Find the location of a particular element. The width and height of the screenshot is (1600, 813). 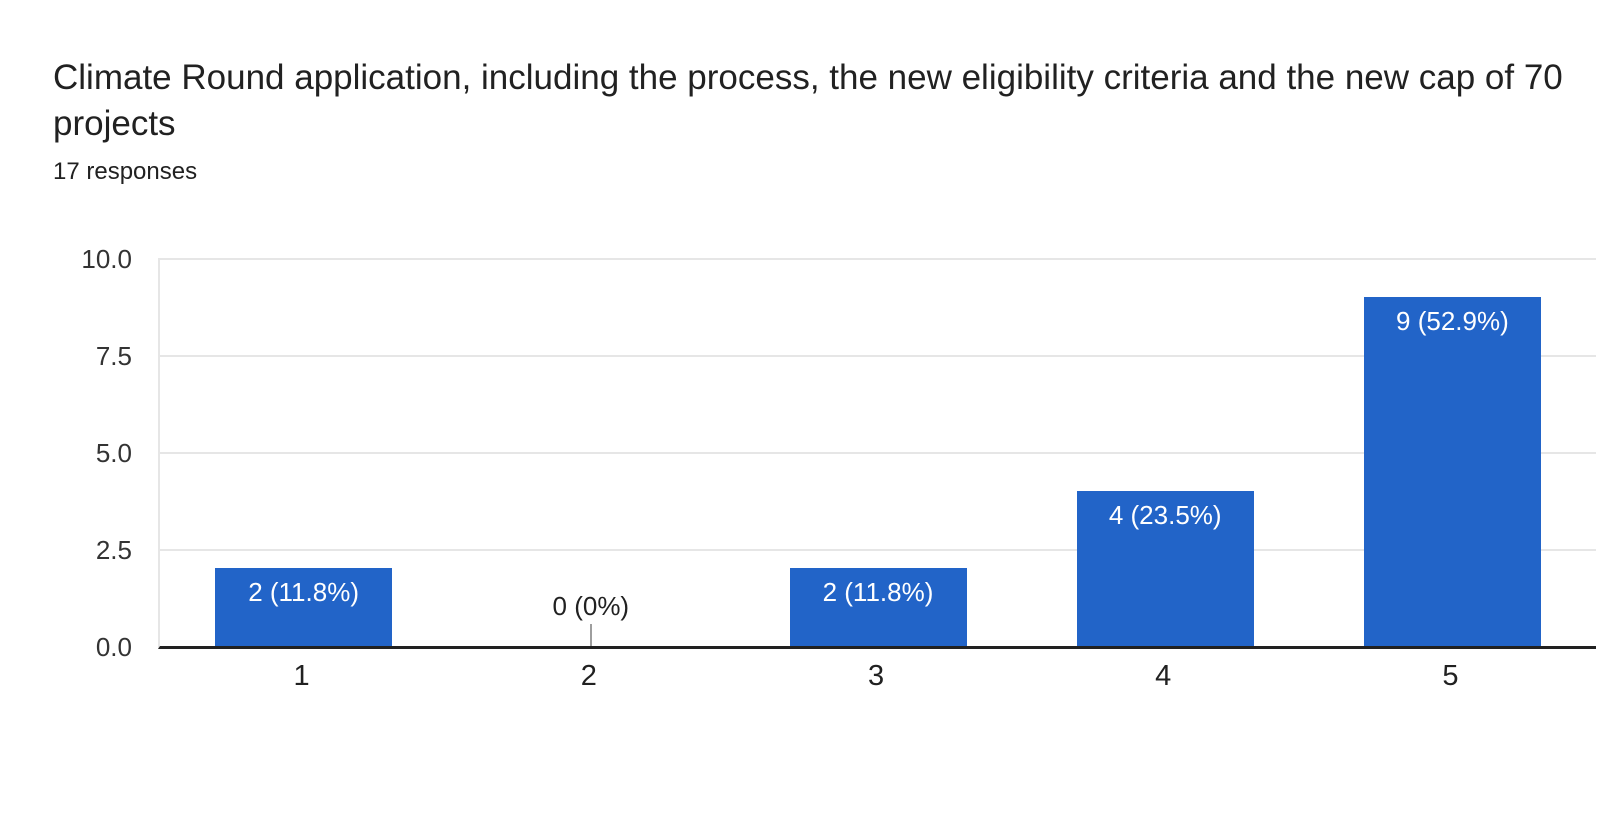

y-axis-tick-label: 10.0 is located at coordinates (106, 259).